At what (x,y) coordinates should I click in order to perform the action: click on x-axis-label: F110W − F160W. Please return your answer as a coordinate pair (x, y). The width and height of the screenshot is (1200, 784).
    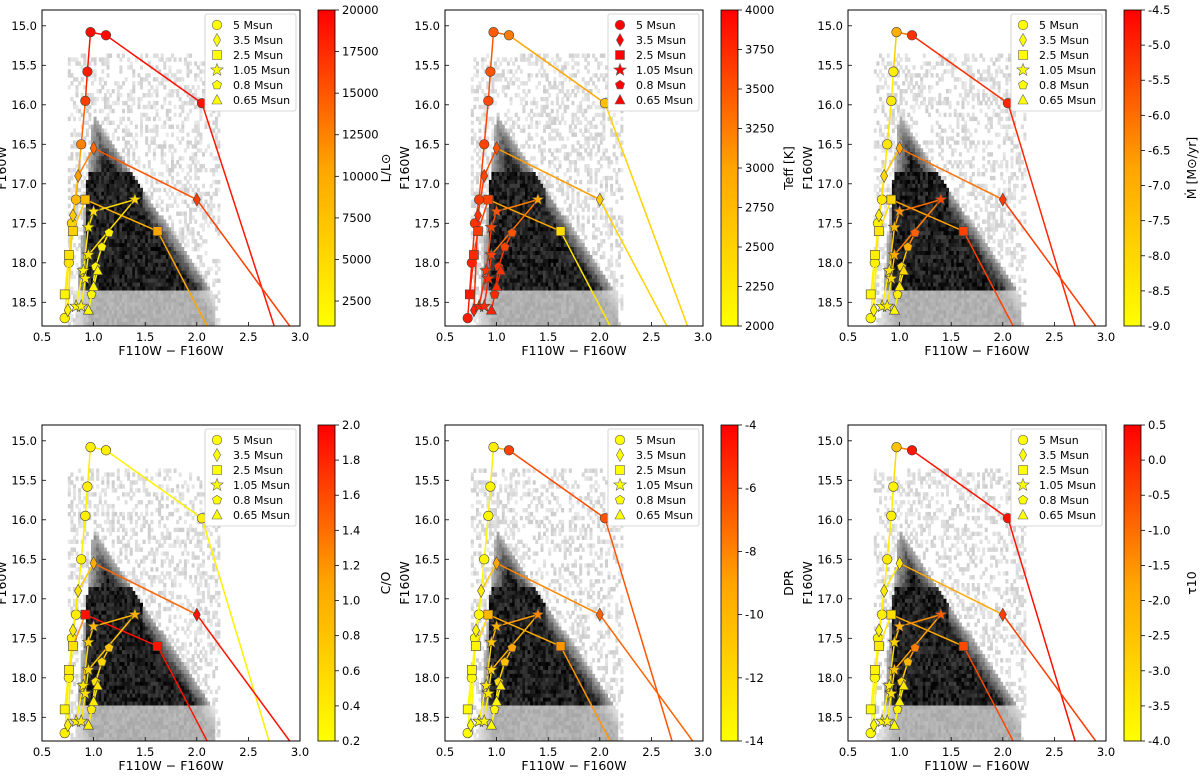
    Looking at the image, I should click on (573, 765).